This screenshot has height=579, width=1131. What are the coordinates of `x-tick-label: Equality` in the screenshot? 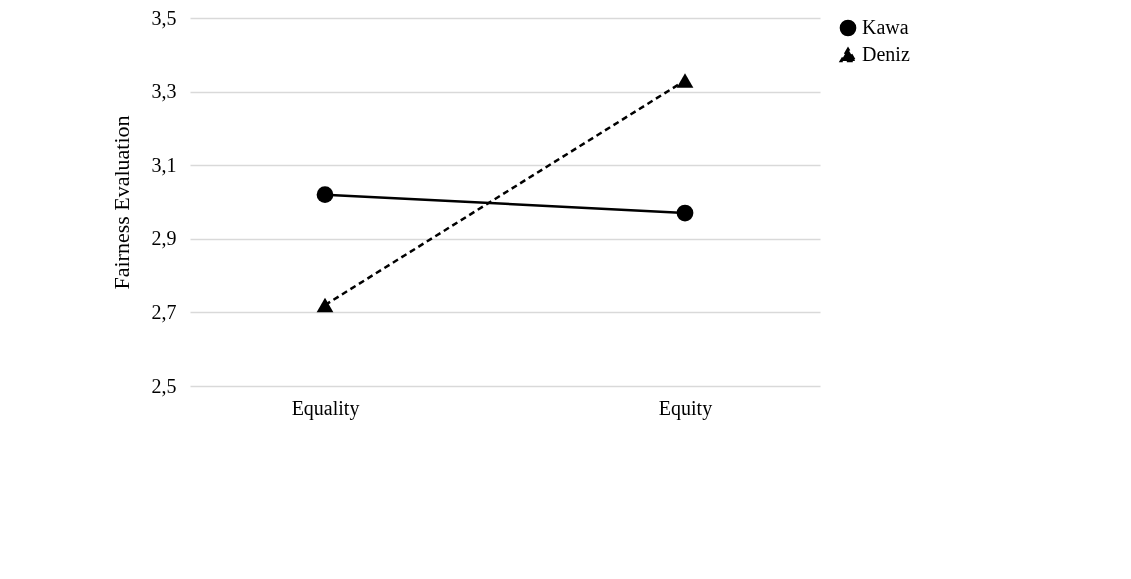 It's located at (325, 408).